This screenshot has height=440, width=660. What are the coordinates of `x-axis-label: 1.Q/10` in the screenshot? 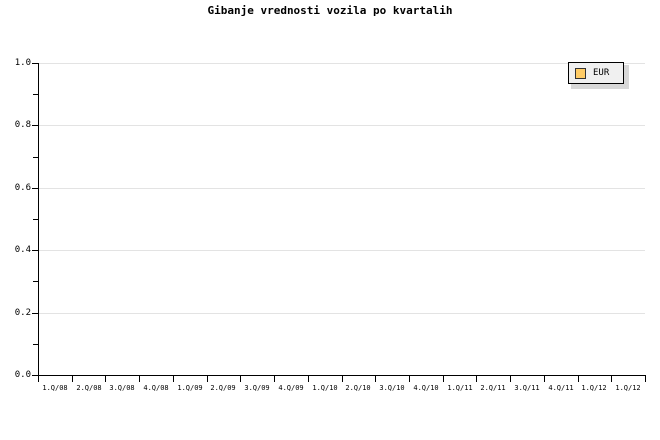 It's located at (325, 388).